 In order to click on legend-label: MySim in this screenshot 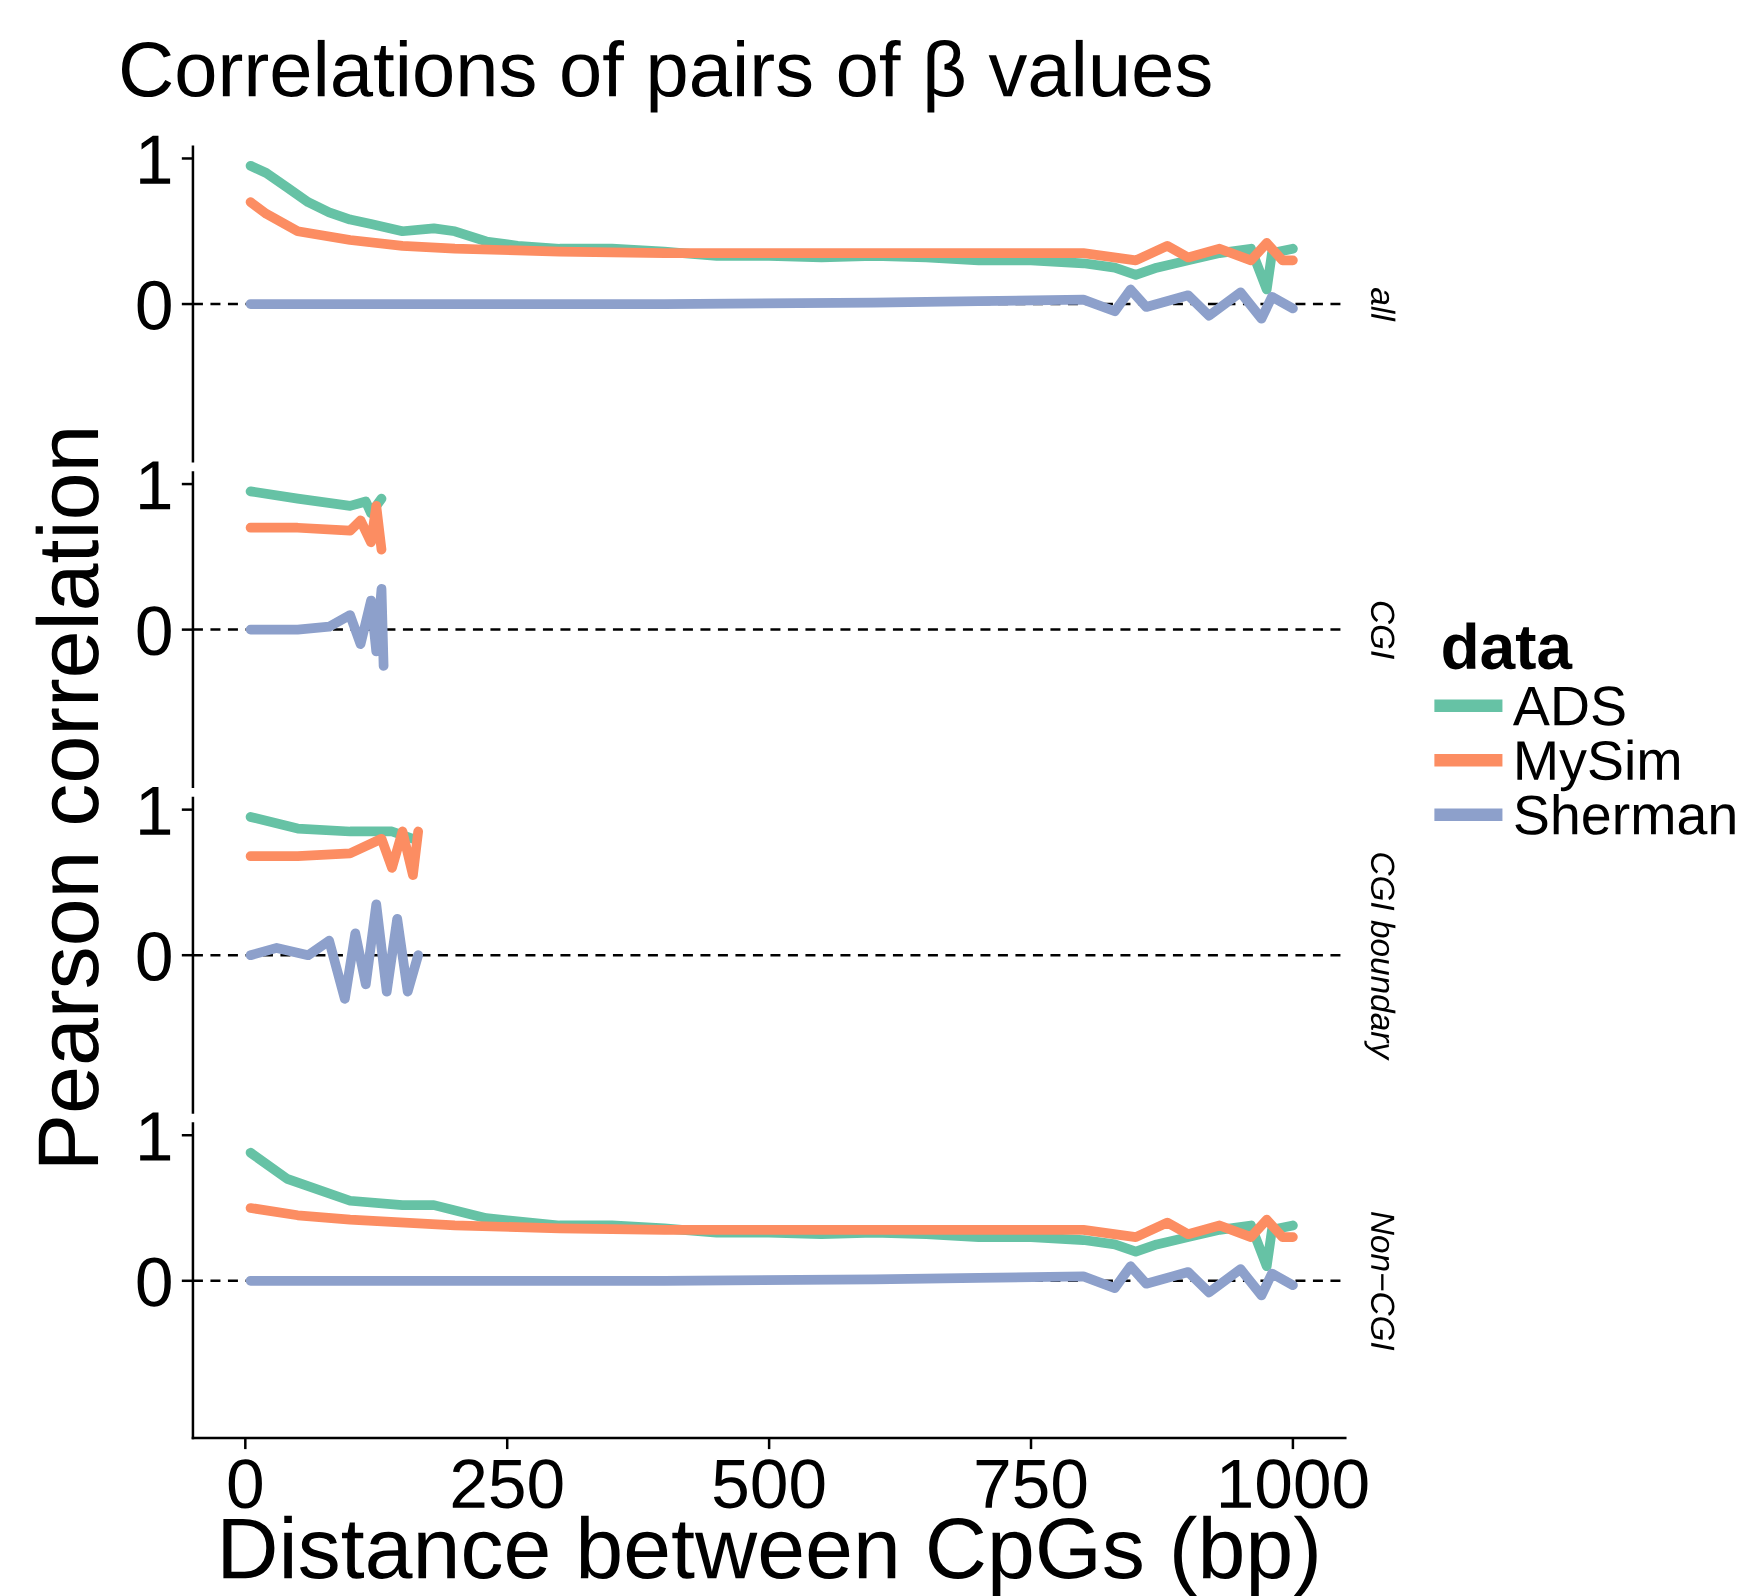, I will do `click(1598, 765)`.